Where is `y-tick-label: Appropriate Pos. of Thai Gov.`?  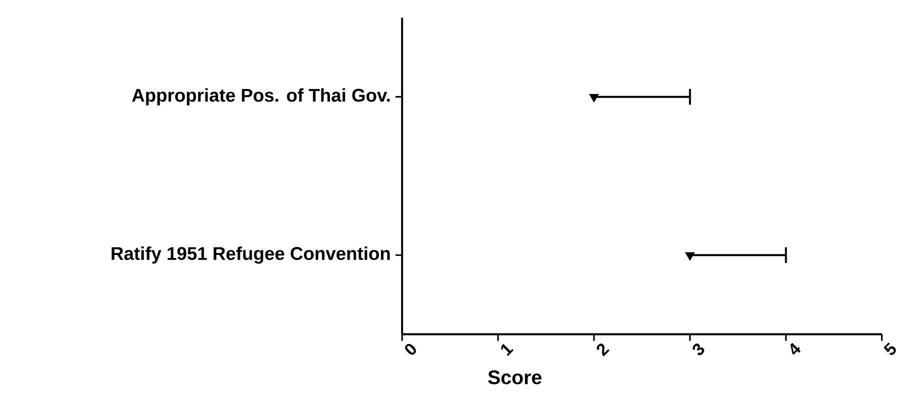 y-tick-label: Appropriate Pos. of Thai Gov. is located at coordinates (261, 97).